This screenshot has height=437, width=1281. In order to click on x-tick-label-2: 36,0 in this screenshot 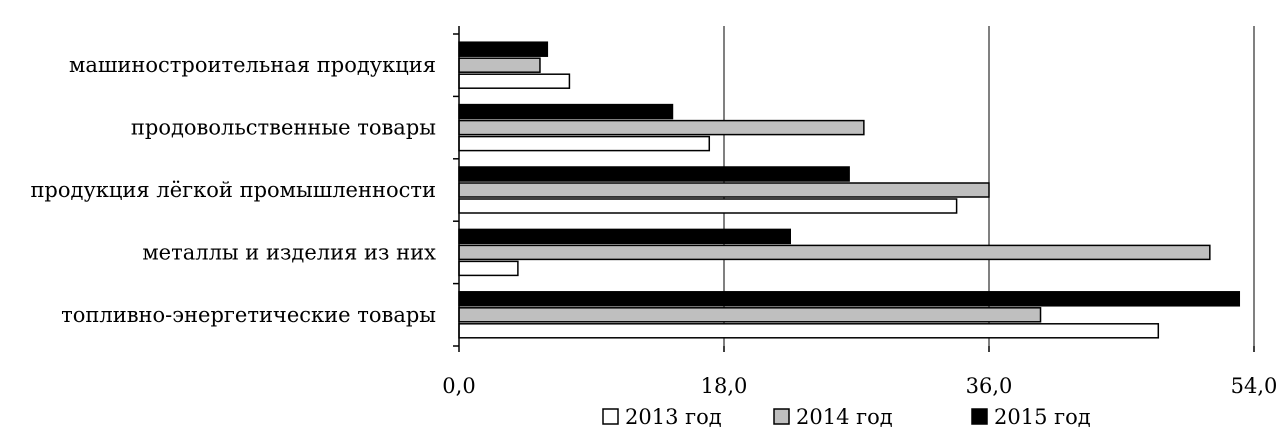, I will do `click(989, 386)`.